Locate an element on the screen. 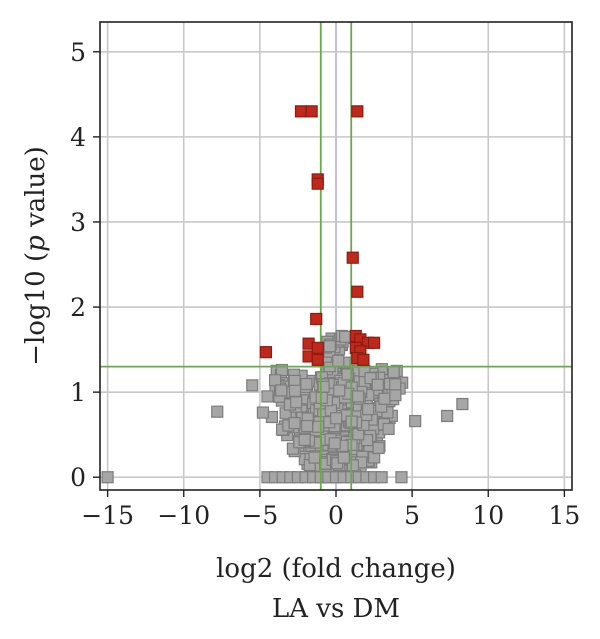  x-tick-label: 0 is located at coordinates (336, 515).